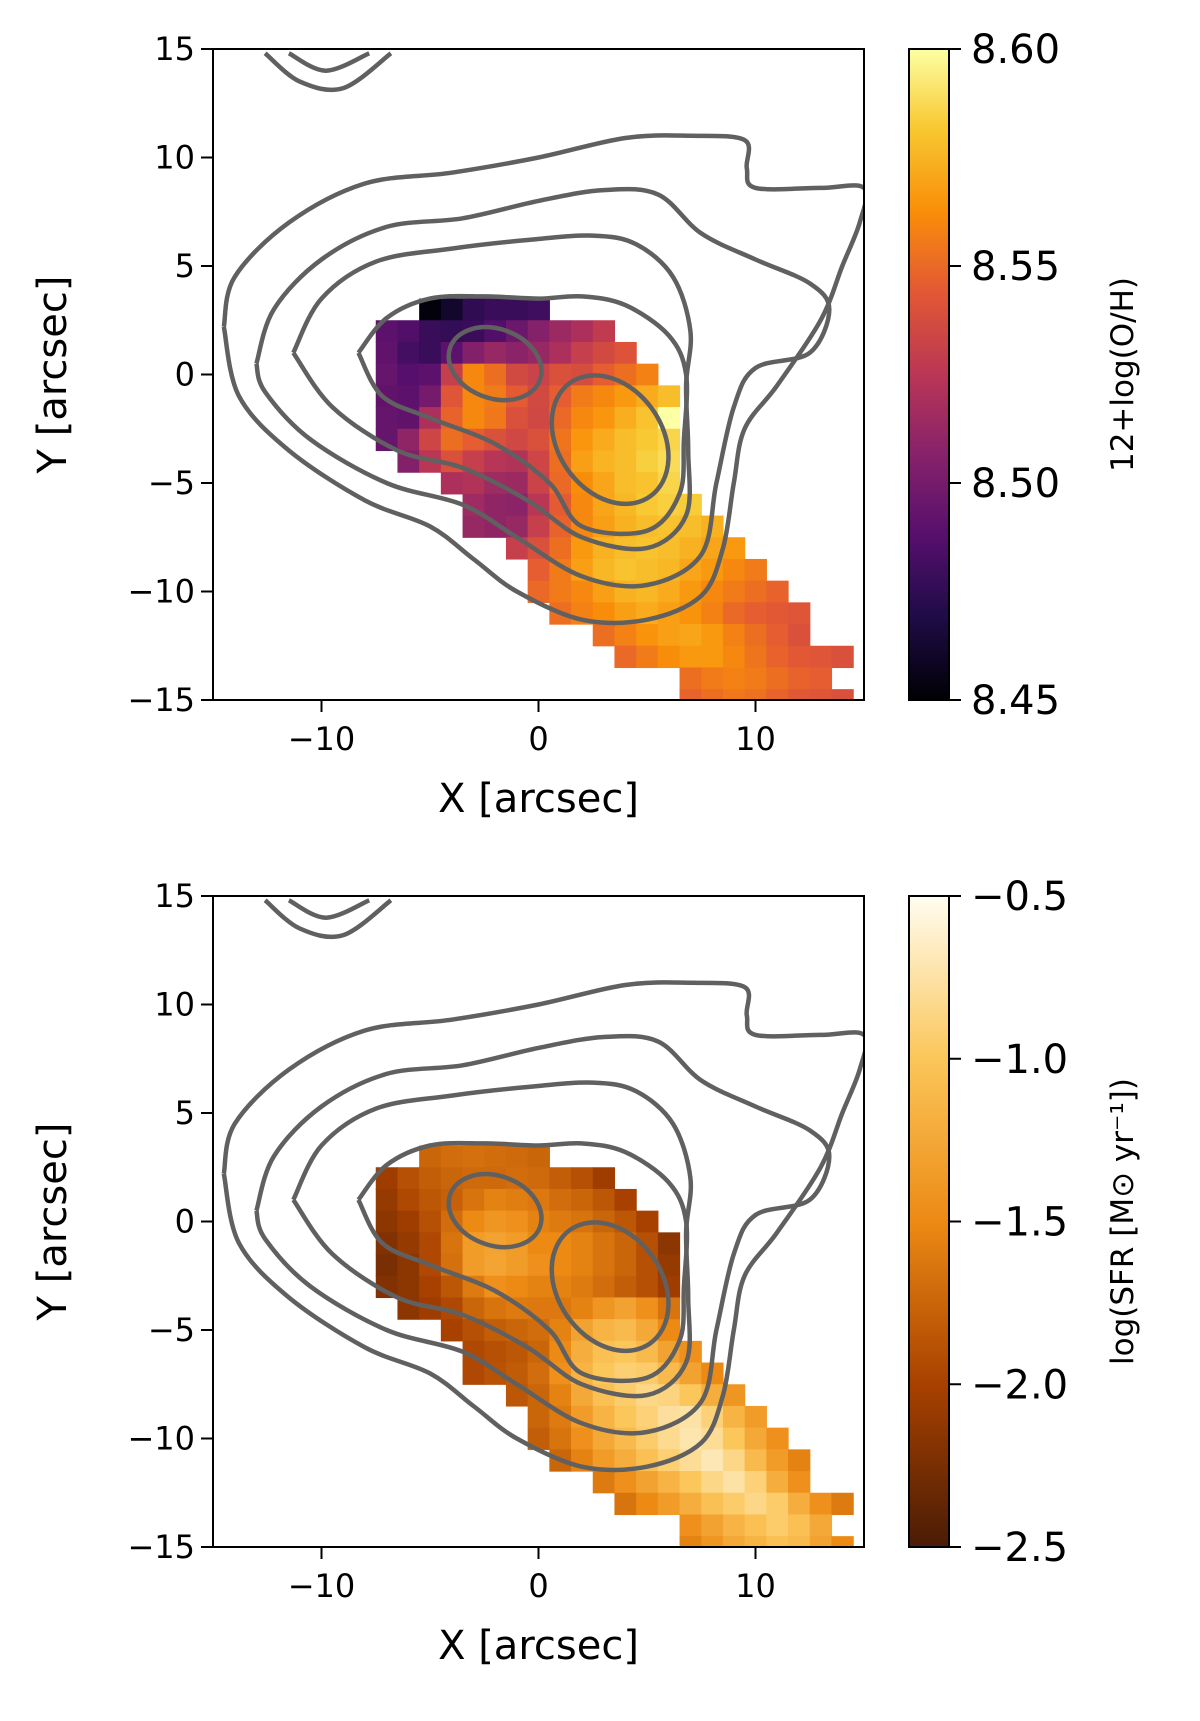 The width and height of the screenshot is (1200, 1721). What do you see at coordinates (1015, 267) in the screenshot?
I see `colorbar-tick-label: 8.55` at bounding box center [1015, 267].